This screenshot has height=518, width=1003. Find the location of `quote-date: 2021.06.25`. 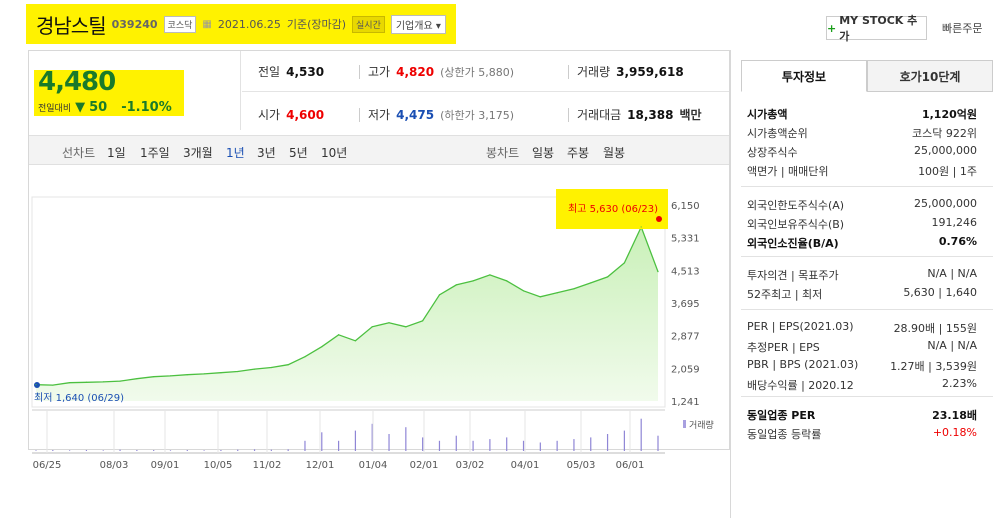

quote-date: 2021.06.25 is located at coordinates (249, 24).